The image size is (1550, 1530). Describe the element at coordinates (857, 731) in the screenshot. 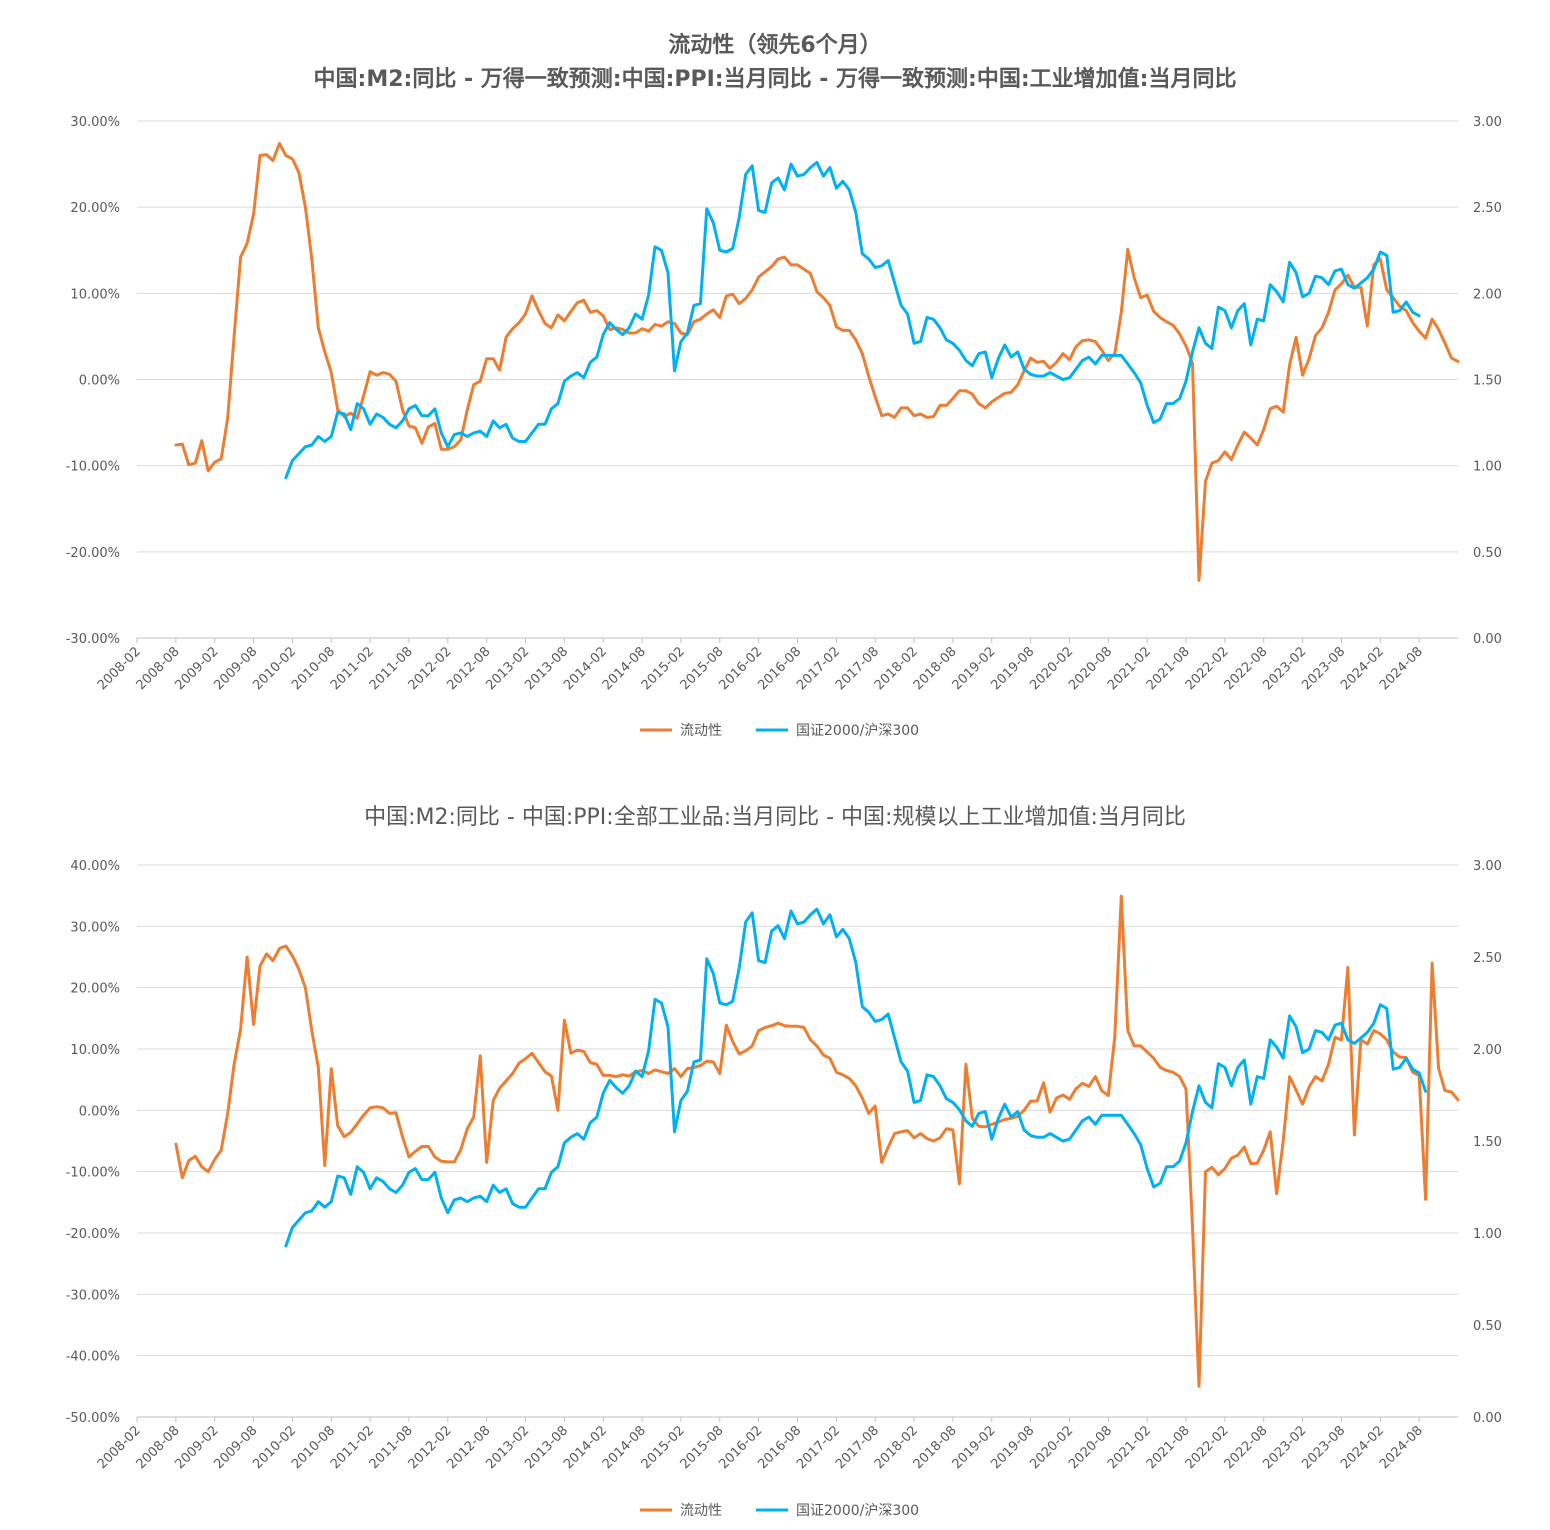

I see `chart1-legend-label-2: 国证2000/沪深300` at that location.